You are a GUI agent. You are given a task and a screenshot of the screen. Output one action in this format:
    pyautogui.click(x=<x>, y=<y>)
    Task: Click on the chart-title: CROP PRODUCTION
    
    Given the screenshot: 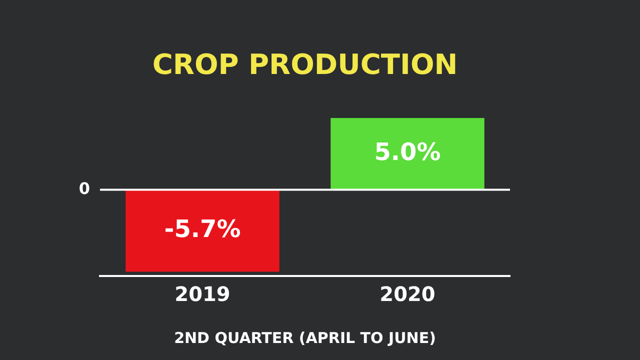 What is the action you would take?
    pyautogui.click(x=305, y=65)
    